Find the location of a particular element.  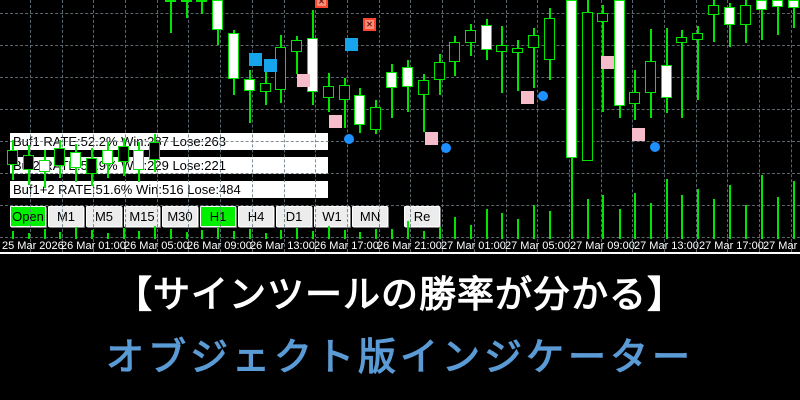

timeframe-button-re: Re is located at coordinates (422, 216).